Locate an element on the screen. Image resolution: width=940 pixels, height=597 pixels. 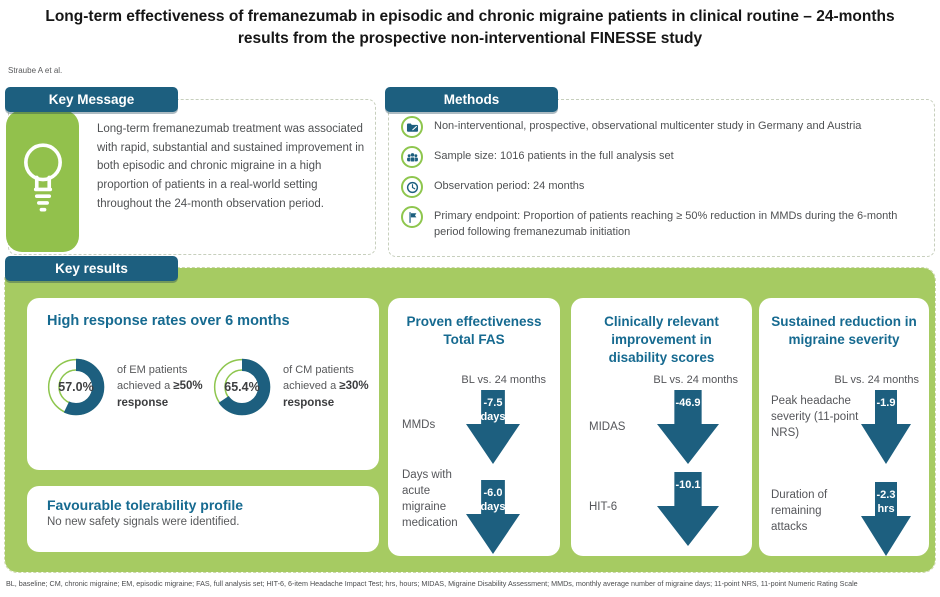
tolerability-text: No new safety signals were identified. is located at coordinates (143, 522).